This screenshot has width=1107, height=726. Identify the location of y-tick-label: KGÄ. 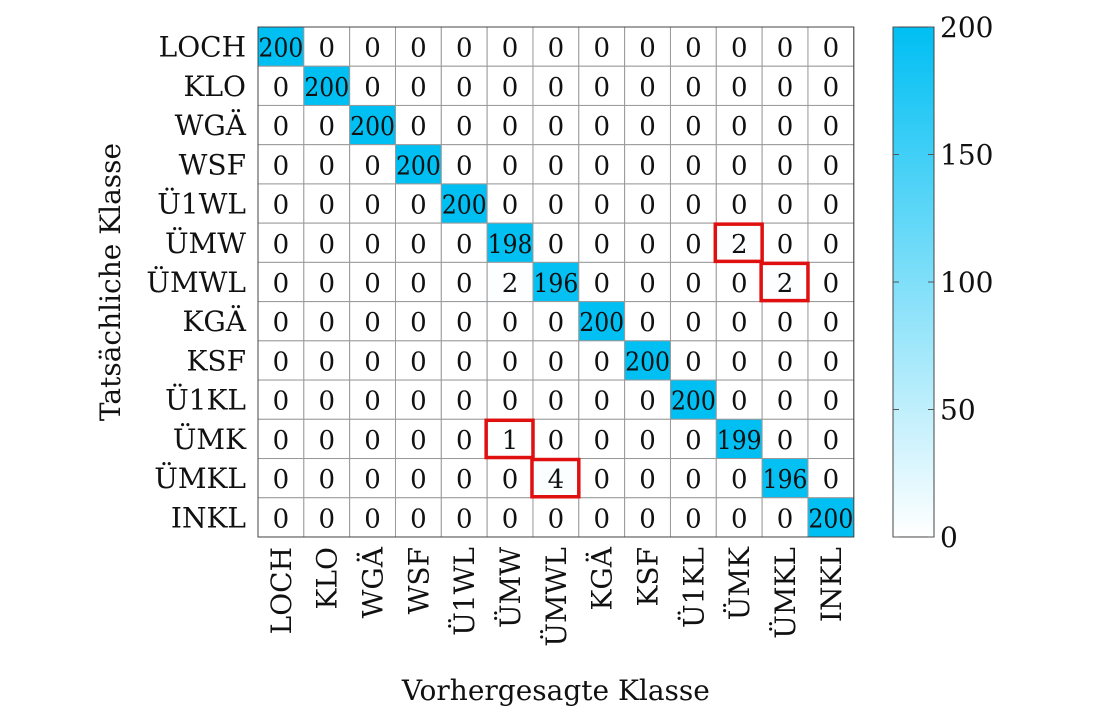
(214, 321).